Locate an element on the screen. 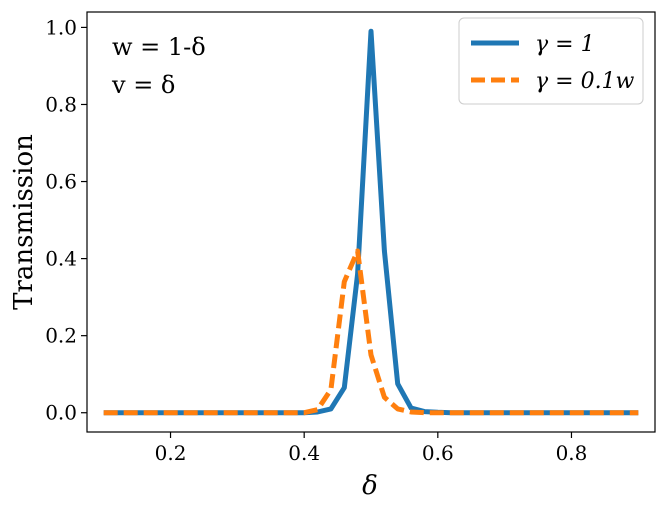 The width and height of the screenshot is (665, 514). legend-label-gamma-1: γ = 1 is located at coordinates (565, 44).